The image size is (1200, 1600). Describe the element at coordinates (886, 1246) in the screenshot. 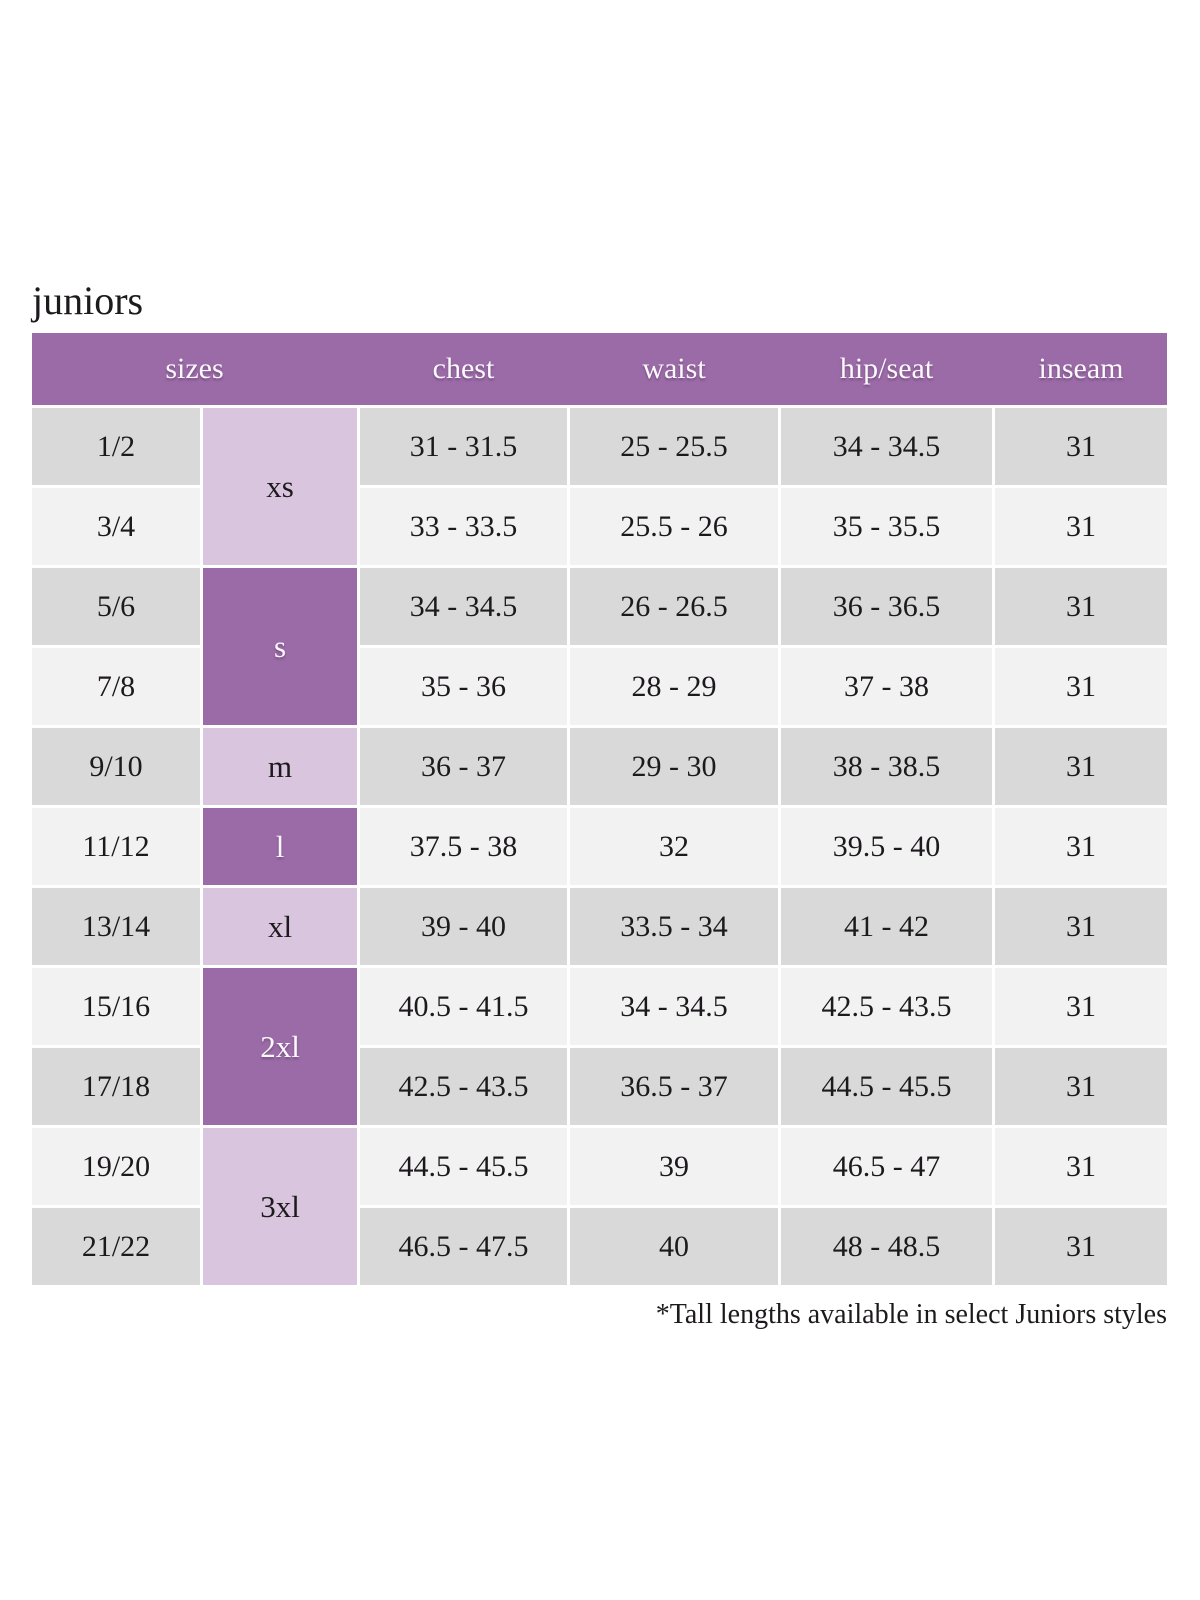

I see `hip-seat-cell: 48 - 48.5` at that location.